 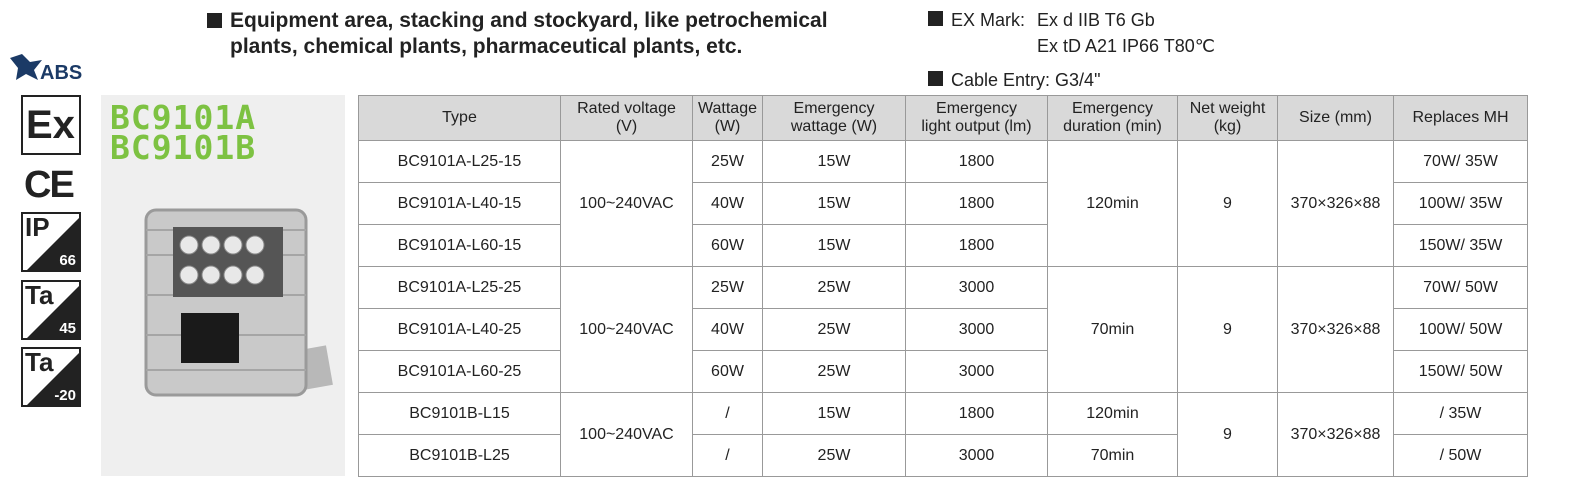 I want to click on ex-logo: Ex, so click(x=51, y=125).